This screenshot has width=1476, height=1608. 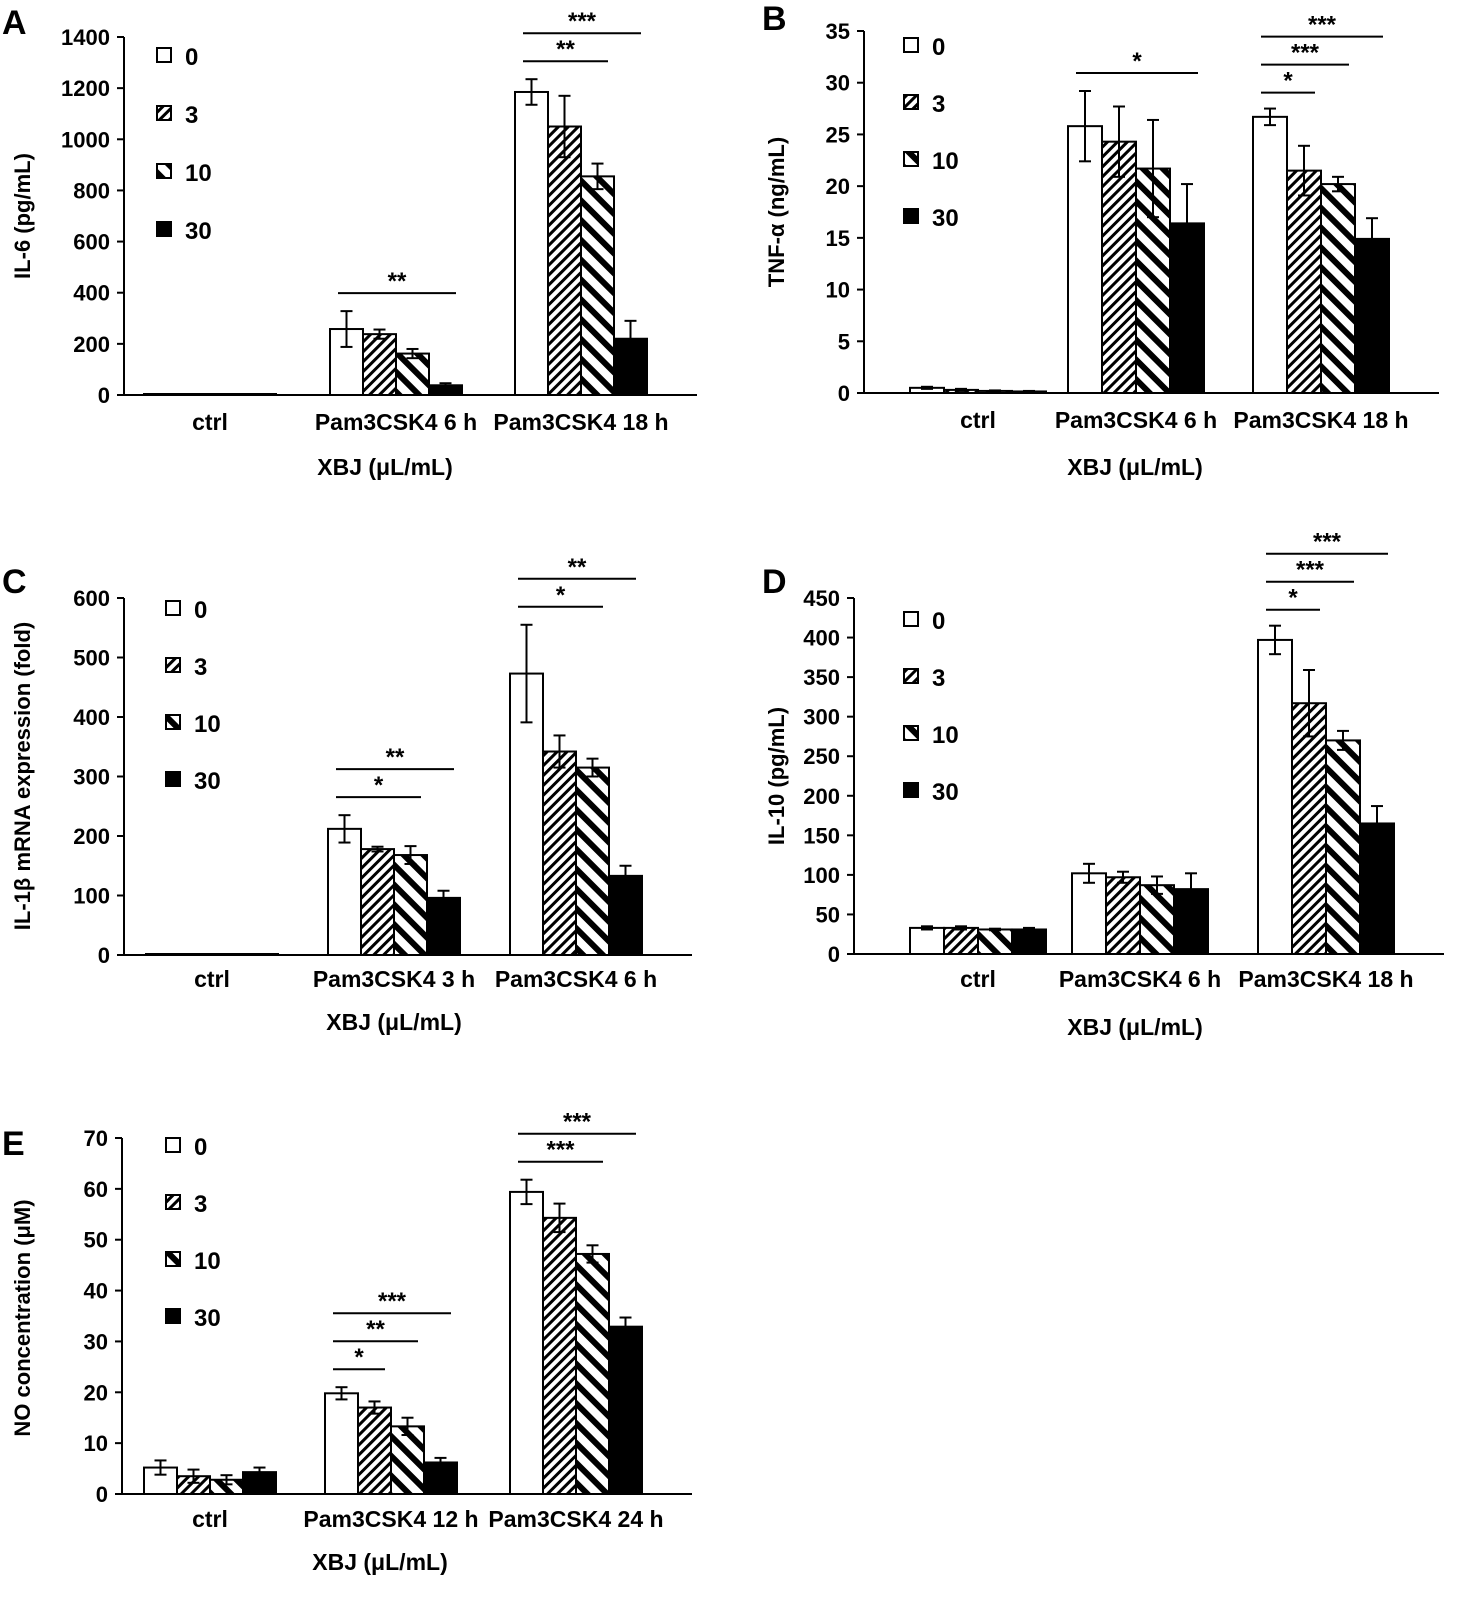 What do you see at coordinates (13, 1144) in the screenshot?
I see `panel-label: E` at bounding box center [13, 1144].